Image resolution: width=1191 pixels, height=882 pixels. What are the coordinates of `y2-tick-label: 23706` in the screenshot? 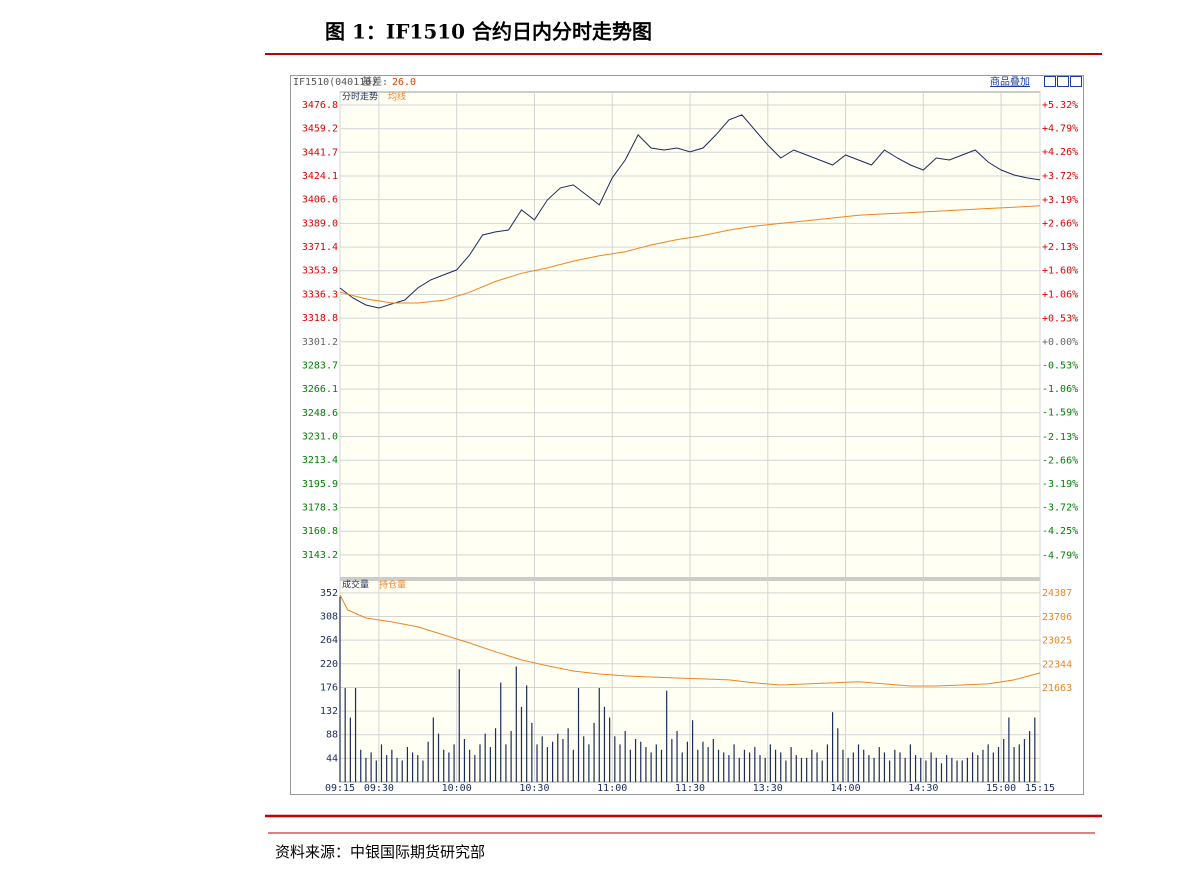 It's located at (1057, 617).